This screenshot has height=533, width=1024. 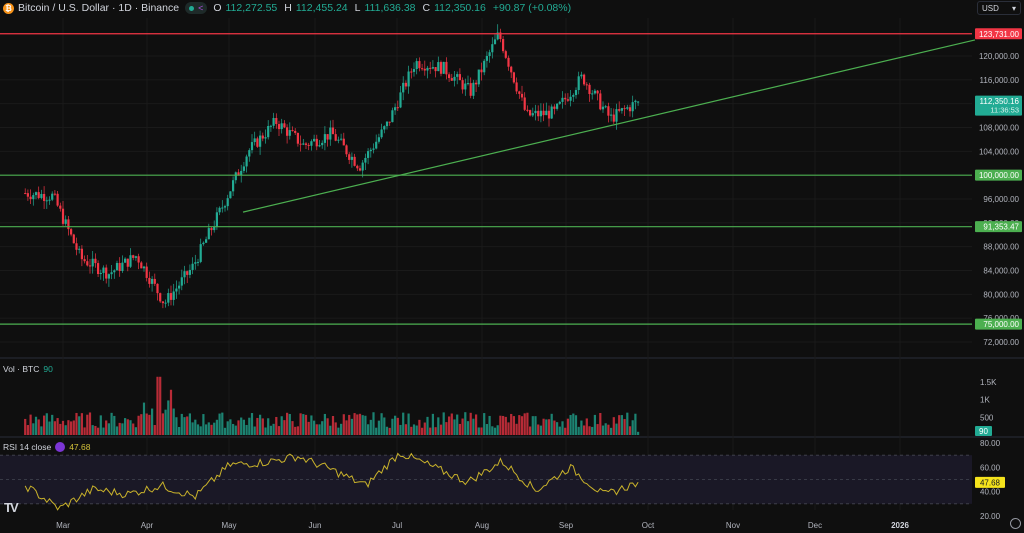 I want to click on market-status: <, so click(x=196, y=8).